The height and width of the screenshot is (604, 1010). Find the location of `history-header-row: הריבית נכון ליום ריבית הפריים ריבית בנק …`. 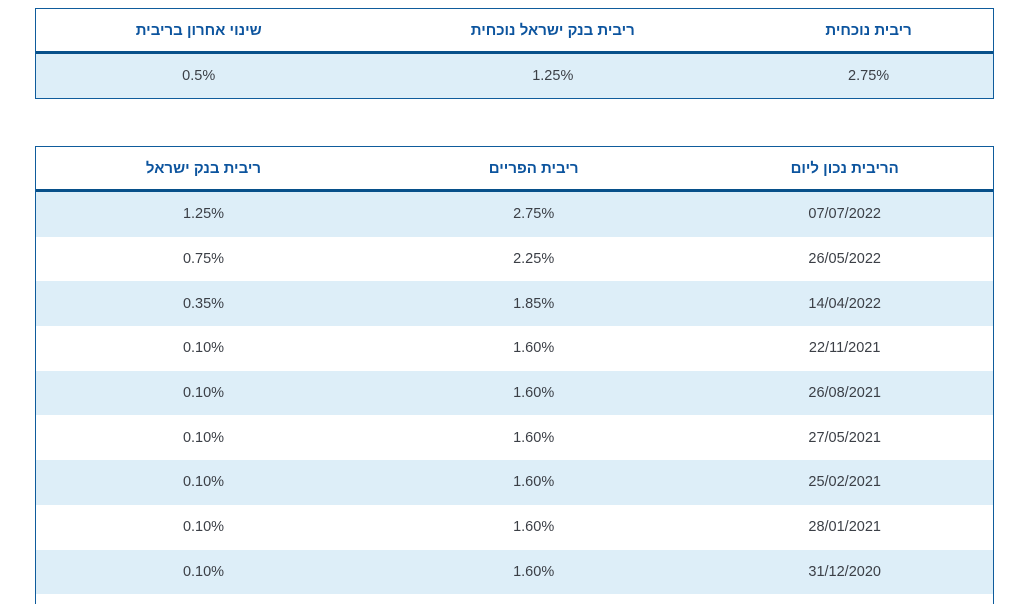

history-header-row: הריבית נכון ליום ריבית הפריים ריבית בנק … is located at coordinates (514, 169).